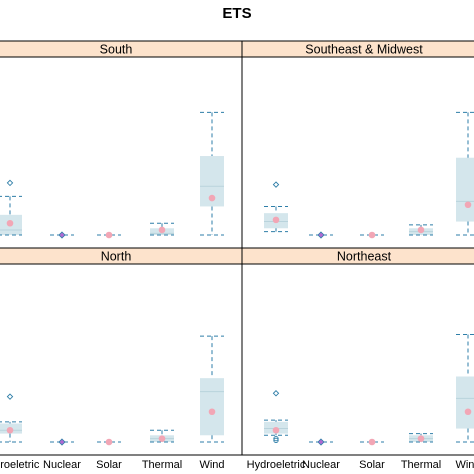 The height and width of the screenshot is (474, 474). Describe the element at coordinates (236, 13) in the screenshot. I see `chart-title: ETS` at that location.